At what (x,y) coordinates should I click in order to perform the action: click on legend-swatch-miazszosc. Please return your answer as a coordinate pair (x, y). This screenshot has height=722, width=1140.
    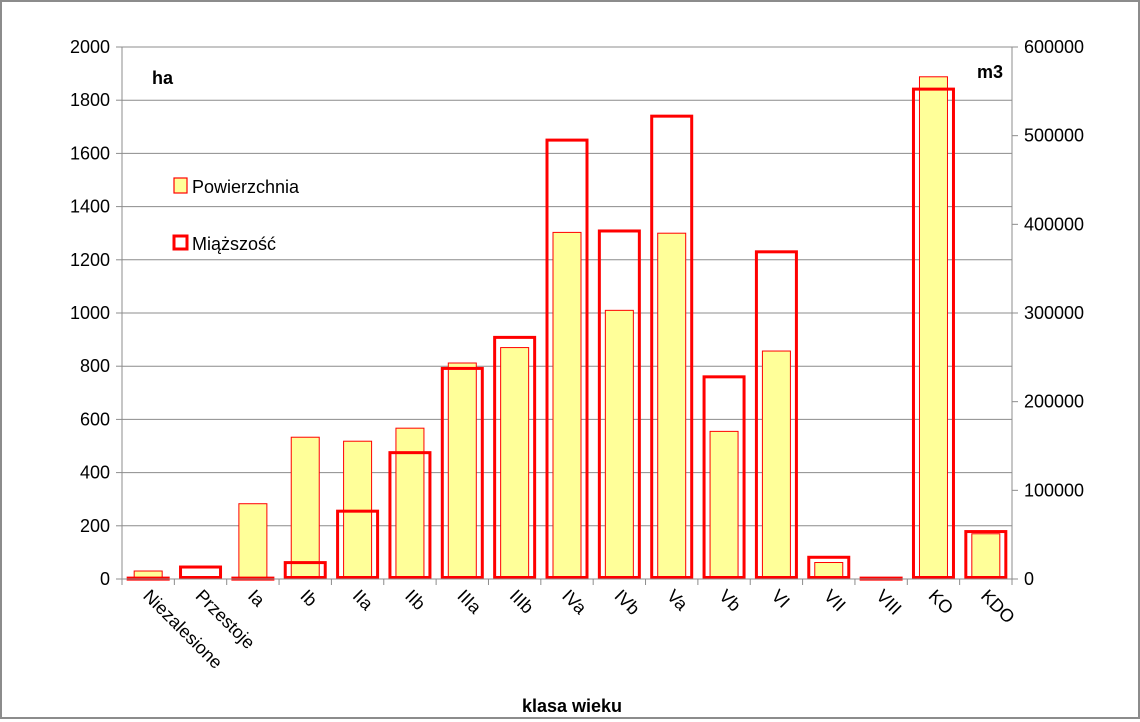
    Looking at the image, I should click on (180, 242).